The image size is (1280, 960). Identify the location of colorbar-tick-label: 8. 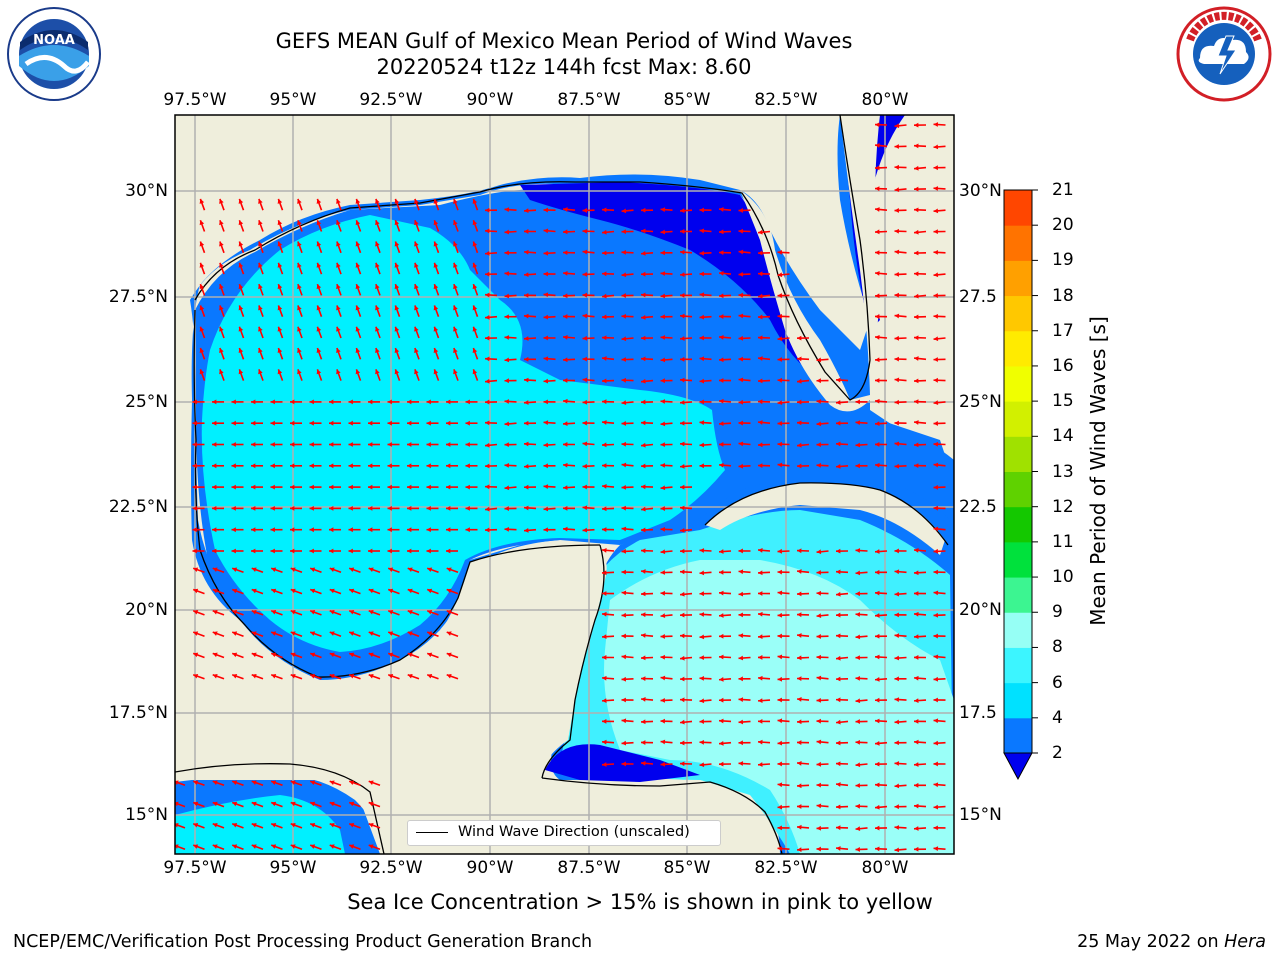
(1057, 647).